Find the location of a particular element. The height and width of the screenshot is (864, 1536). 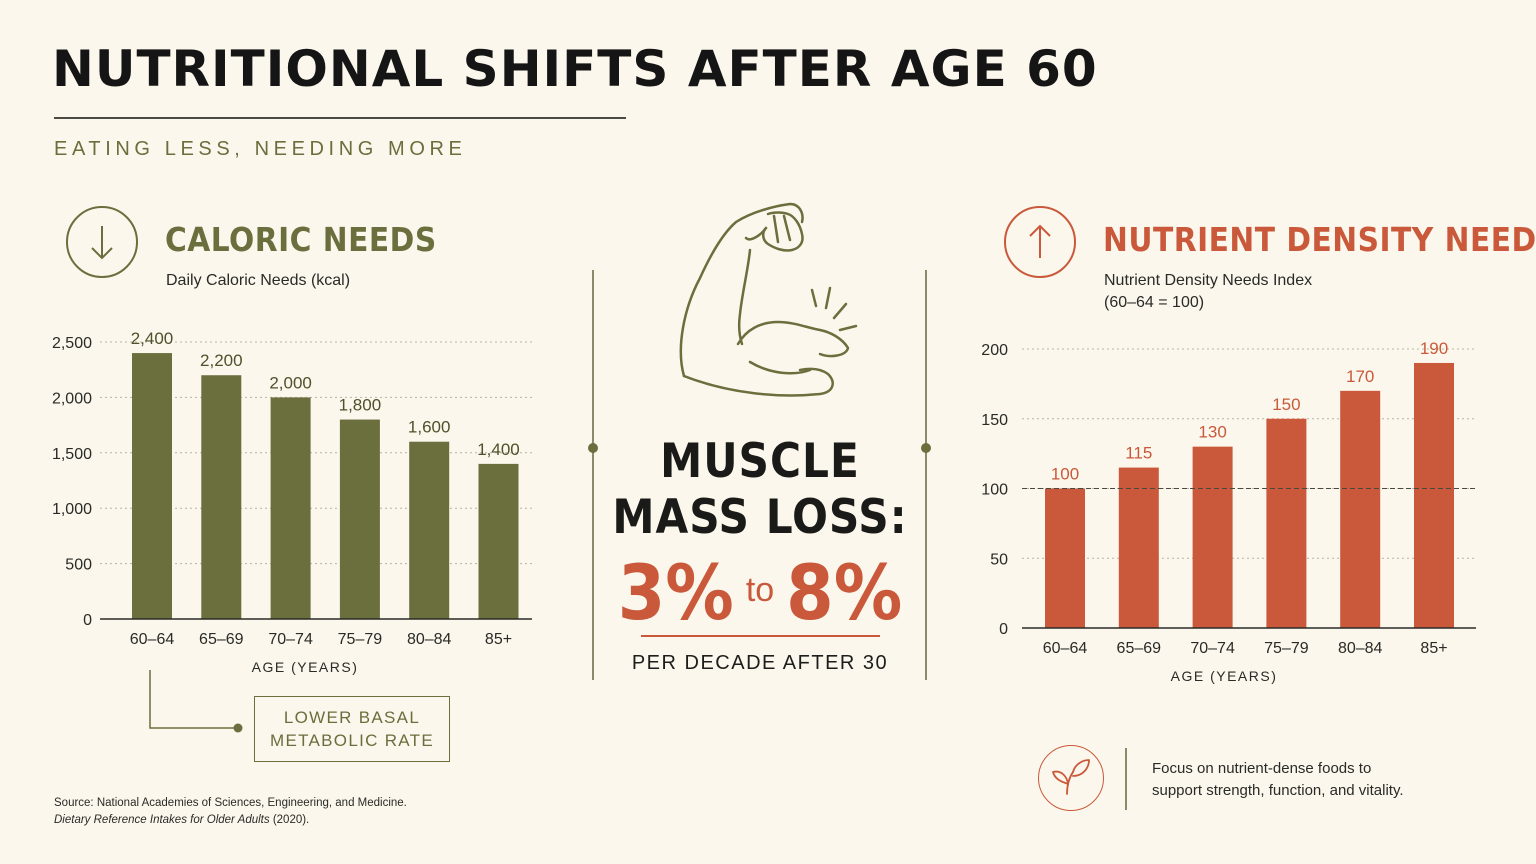

muscle-heading-line2: MASS LOSS: is located at coordinates (760, 517).